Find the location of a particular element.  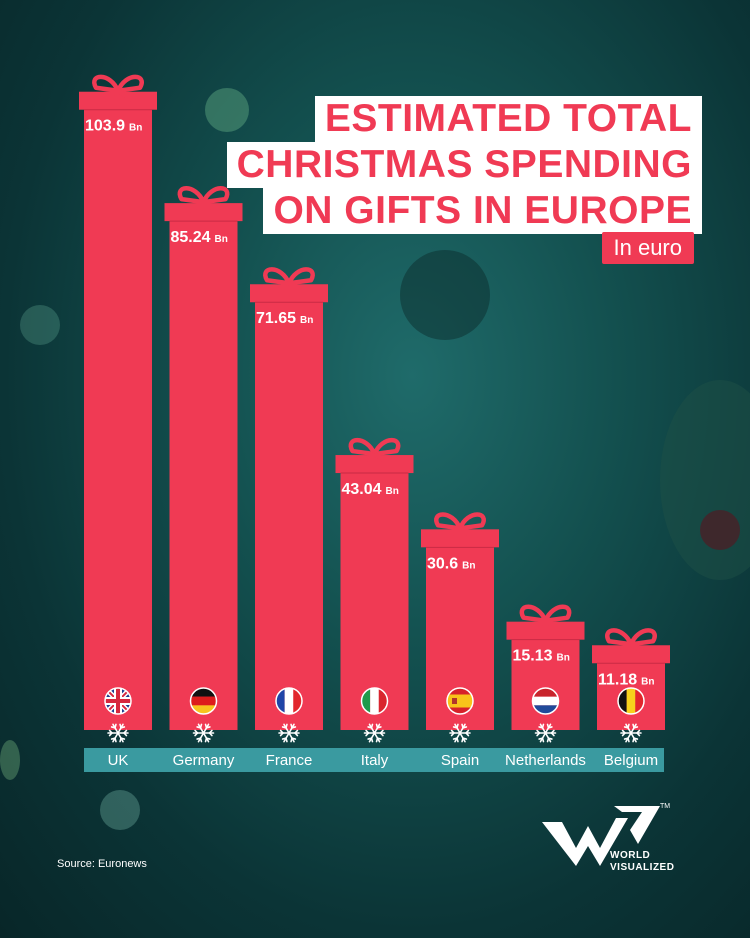

category-label: UK is located at coordinates (118, 760).